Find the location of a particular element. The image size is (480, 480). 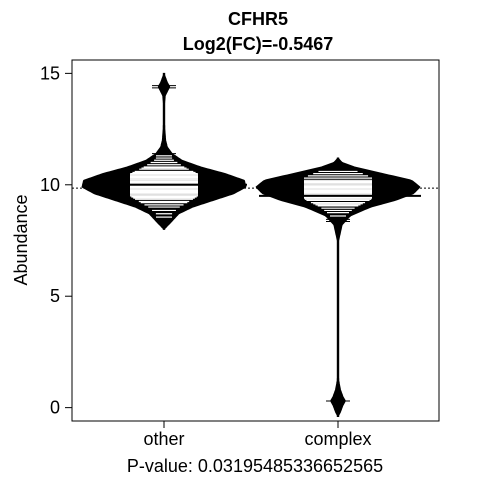

x-axis-title: P-value: 0.0319548533665256​5 is located at coordinates (255, 466).